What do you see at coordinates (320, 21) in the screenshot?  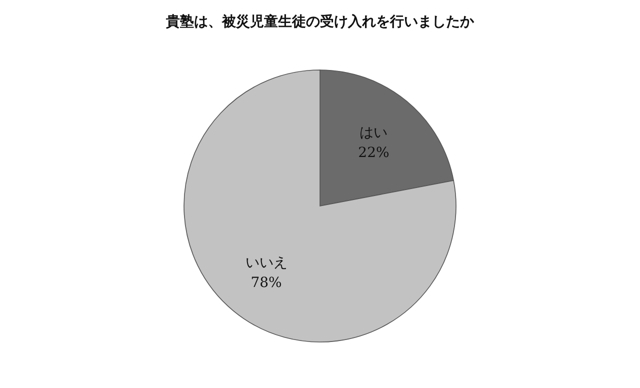 I see `chart-title: 貴塾は、被災児童生徒の受け入れを行いましたか` at bounding box center [320, 21].